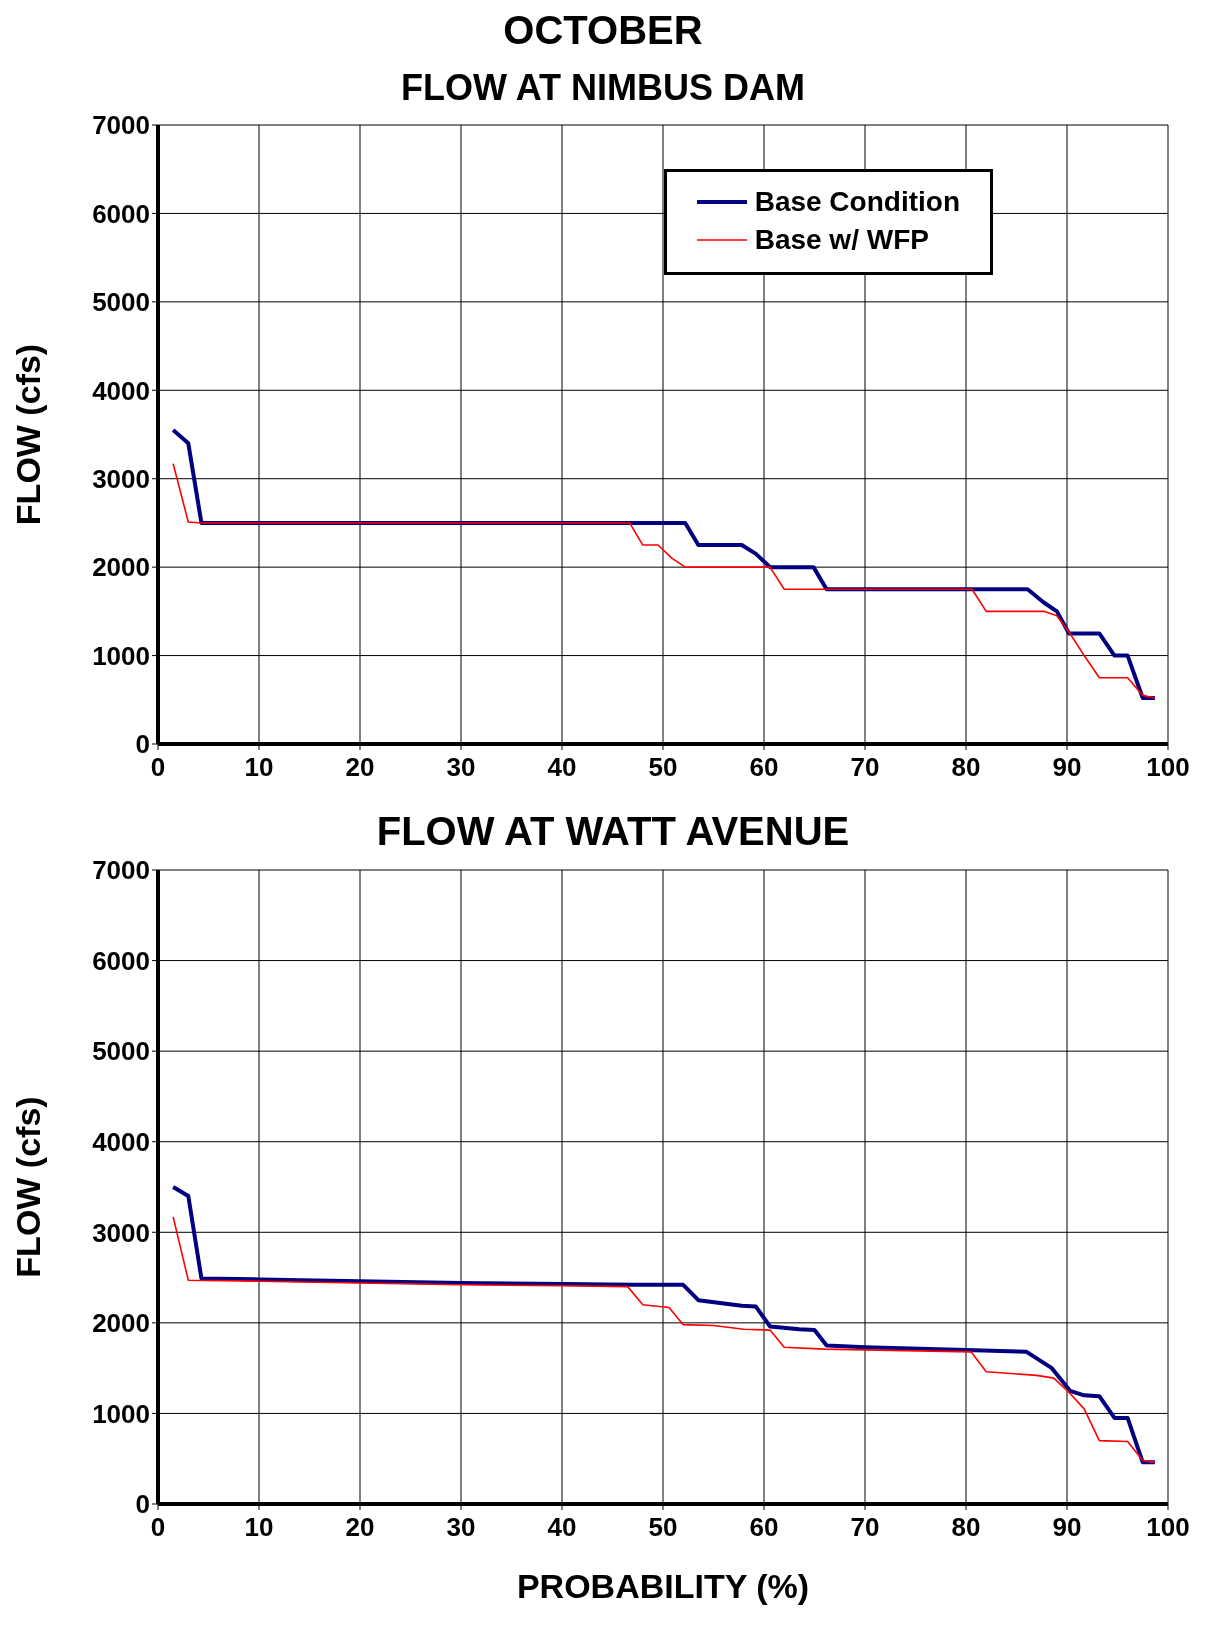  I want to click on x-axis-title: PROBABILITY (%), so click(663, 1586).